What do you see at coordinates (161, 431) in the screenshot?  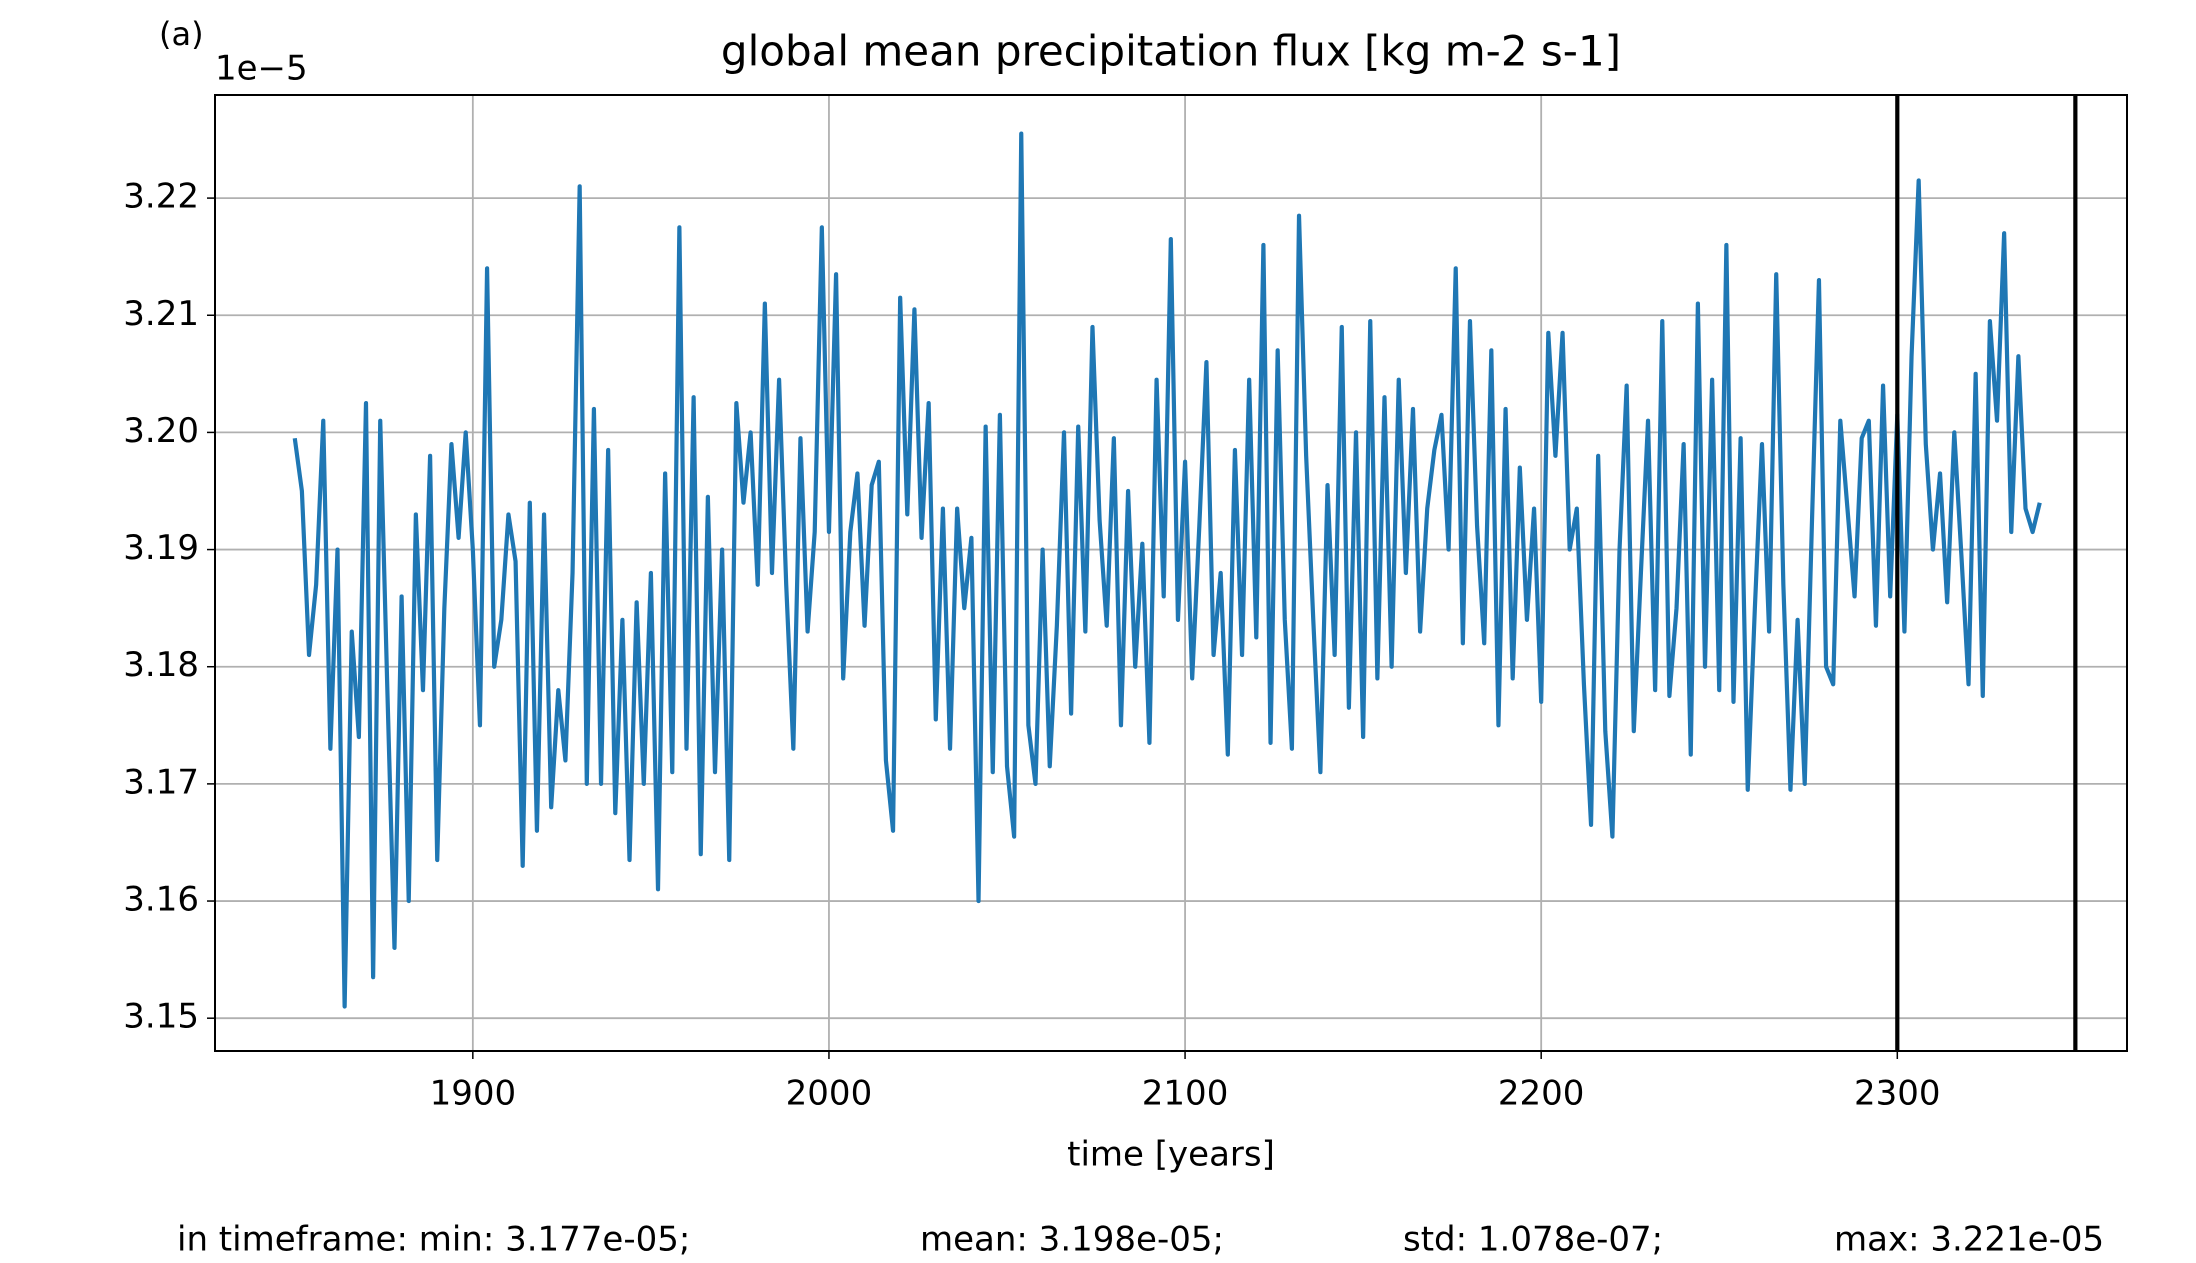 I see `y-tick-label: 3.20` at bounding box center [161, 431].